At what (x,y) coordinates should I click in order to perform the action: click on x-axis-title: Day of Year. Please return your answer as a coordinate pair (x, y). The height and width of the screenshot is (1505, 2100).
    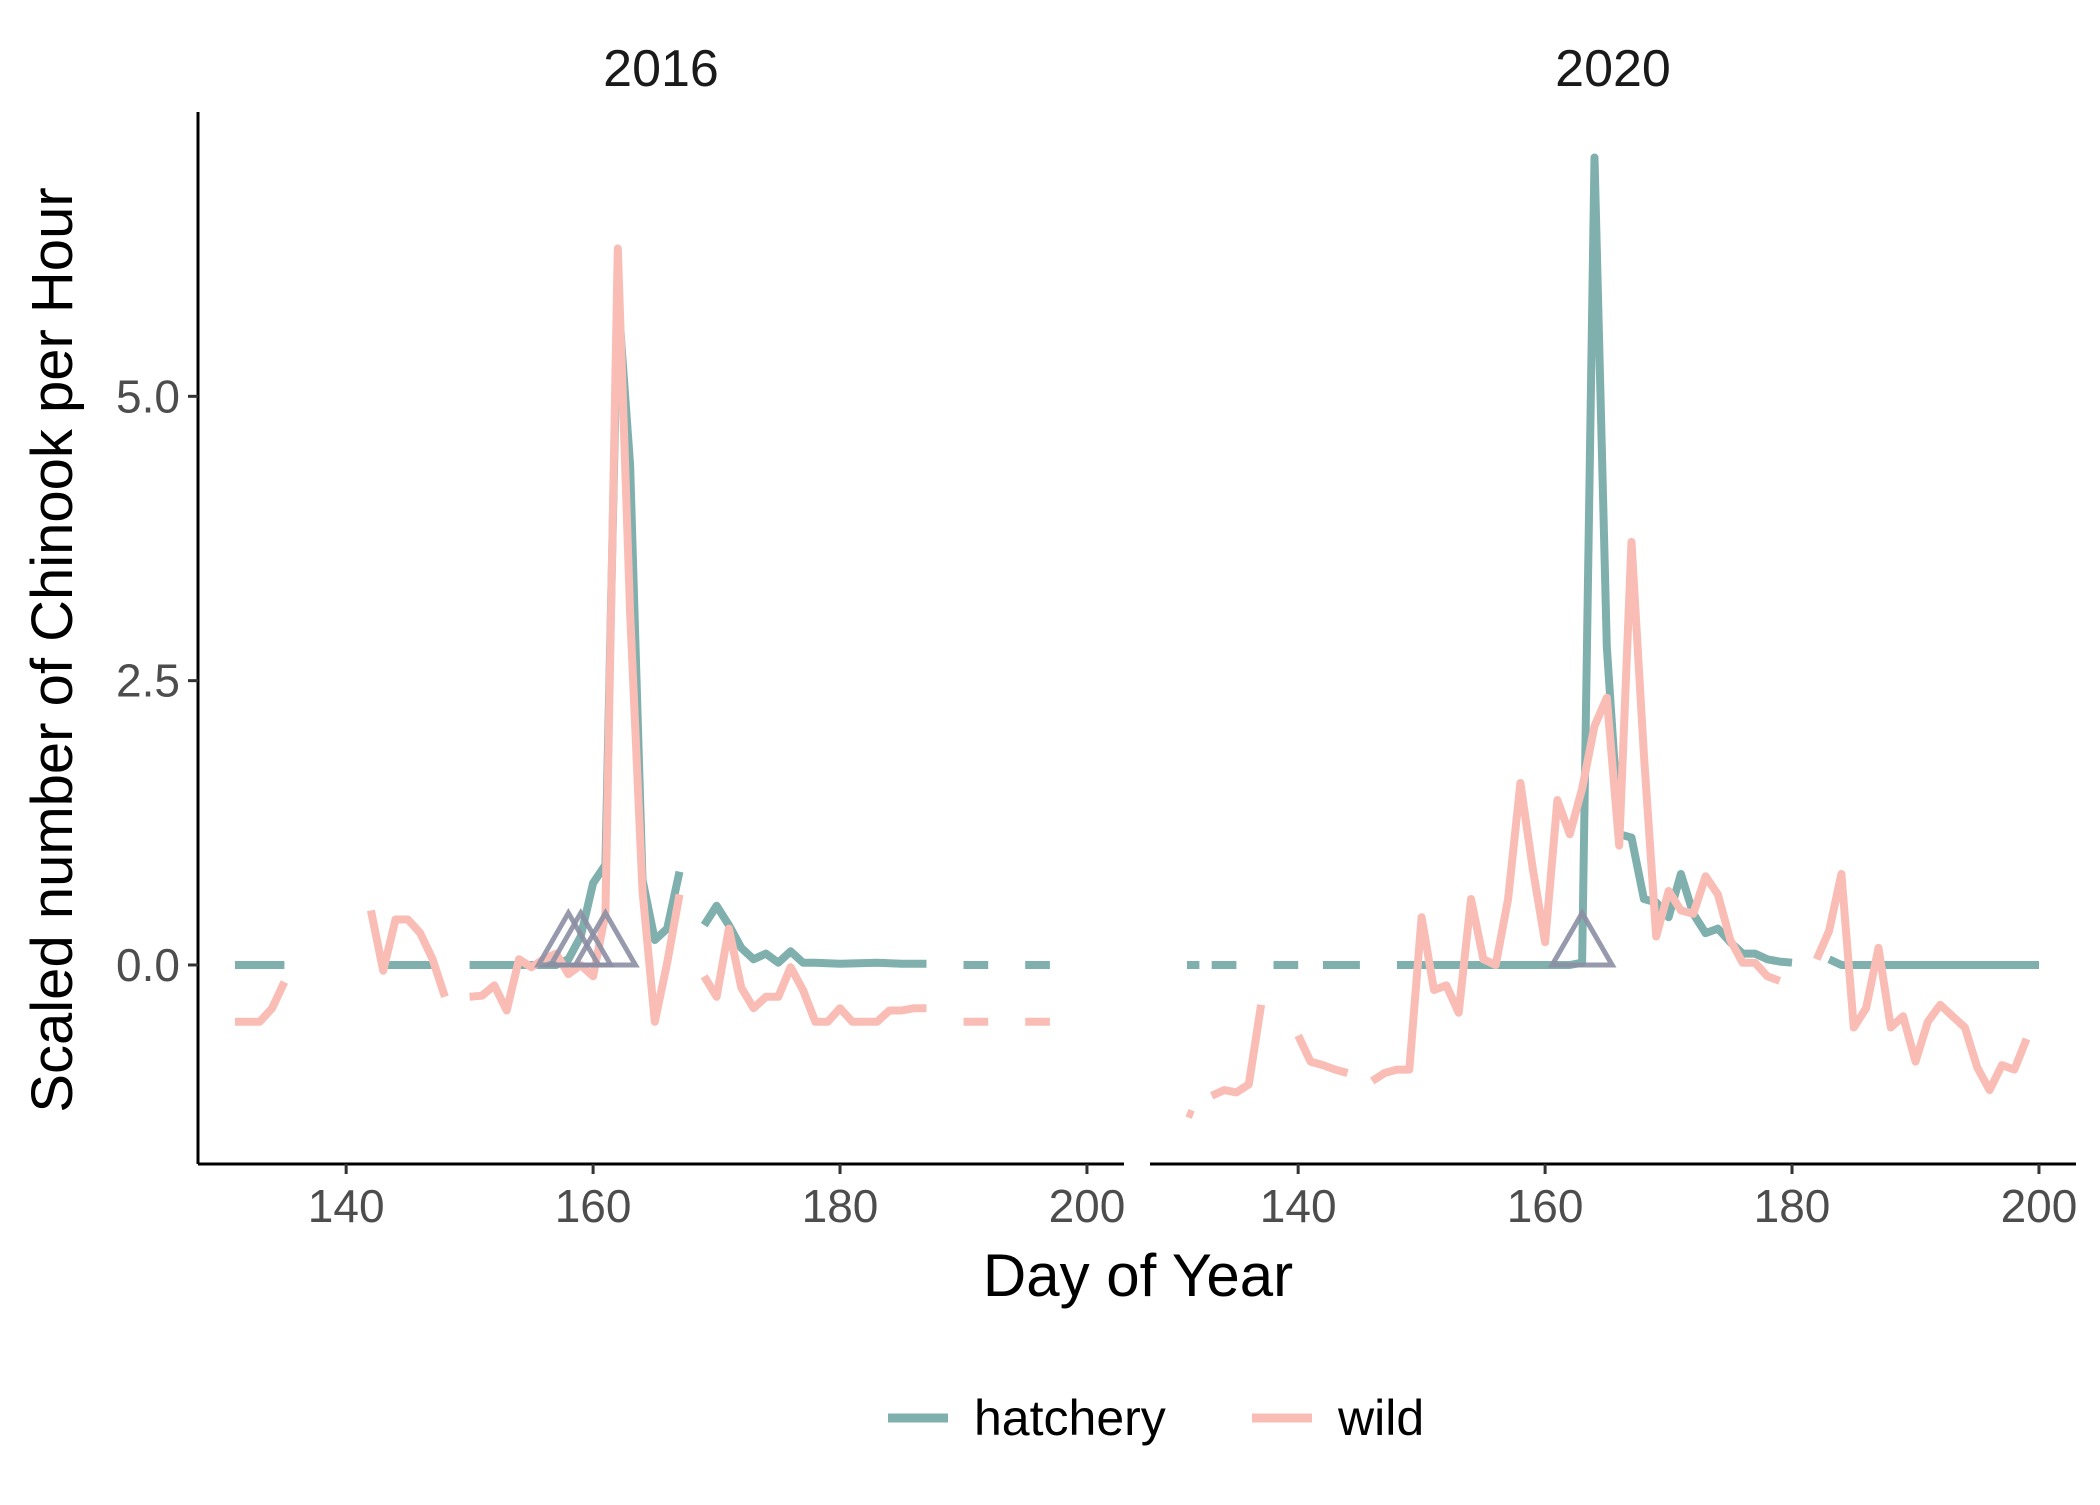
    Looking at the image, I should click on (1138, 1275).